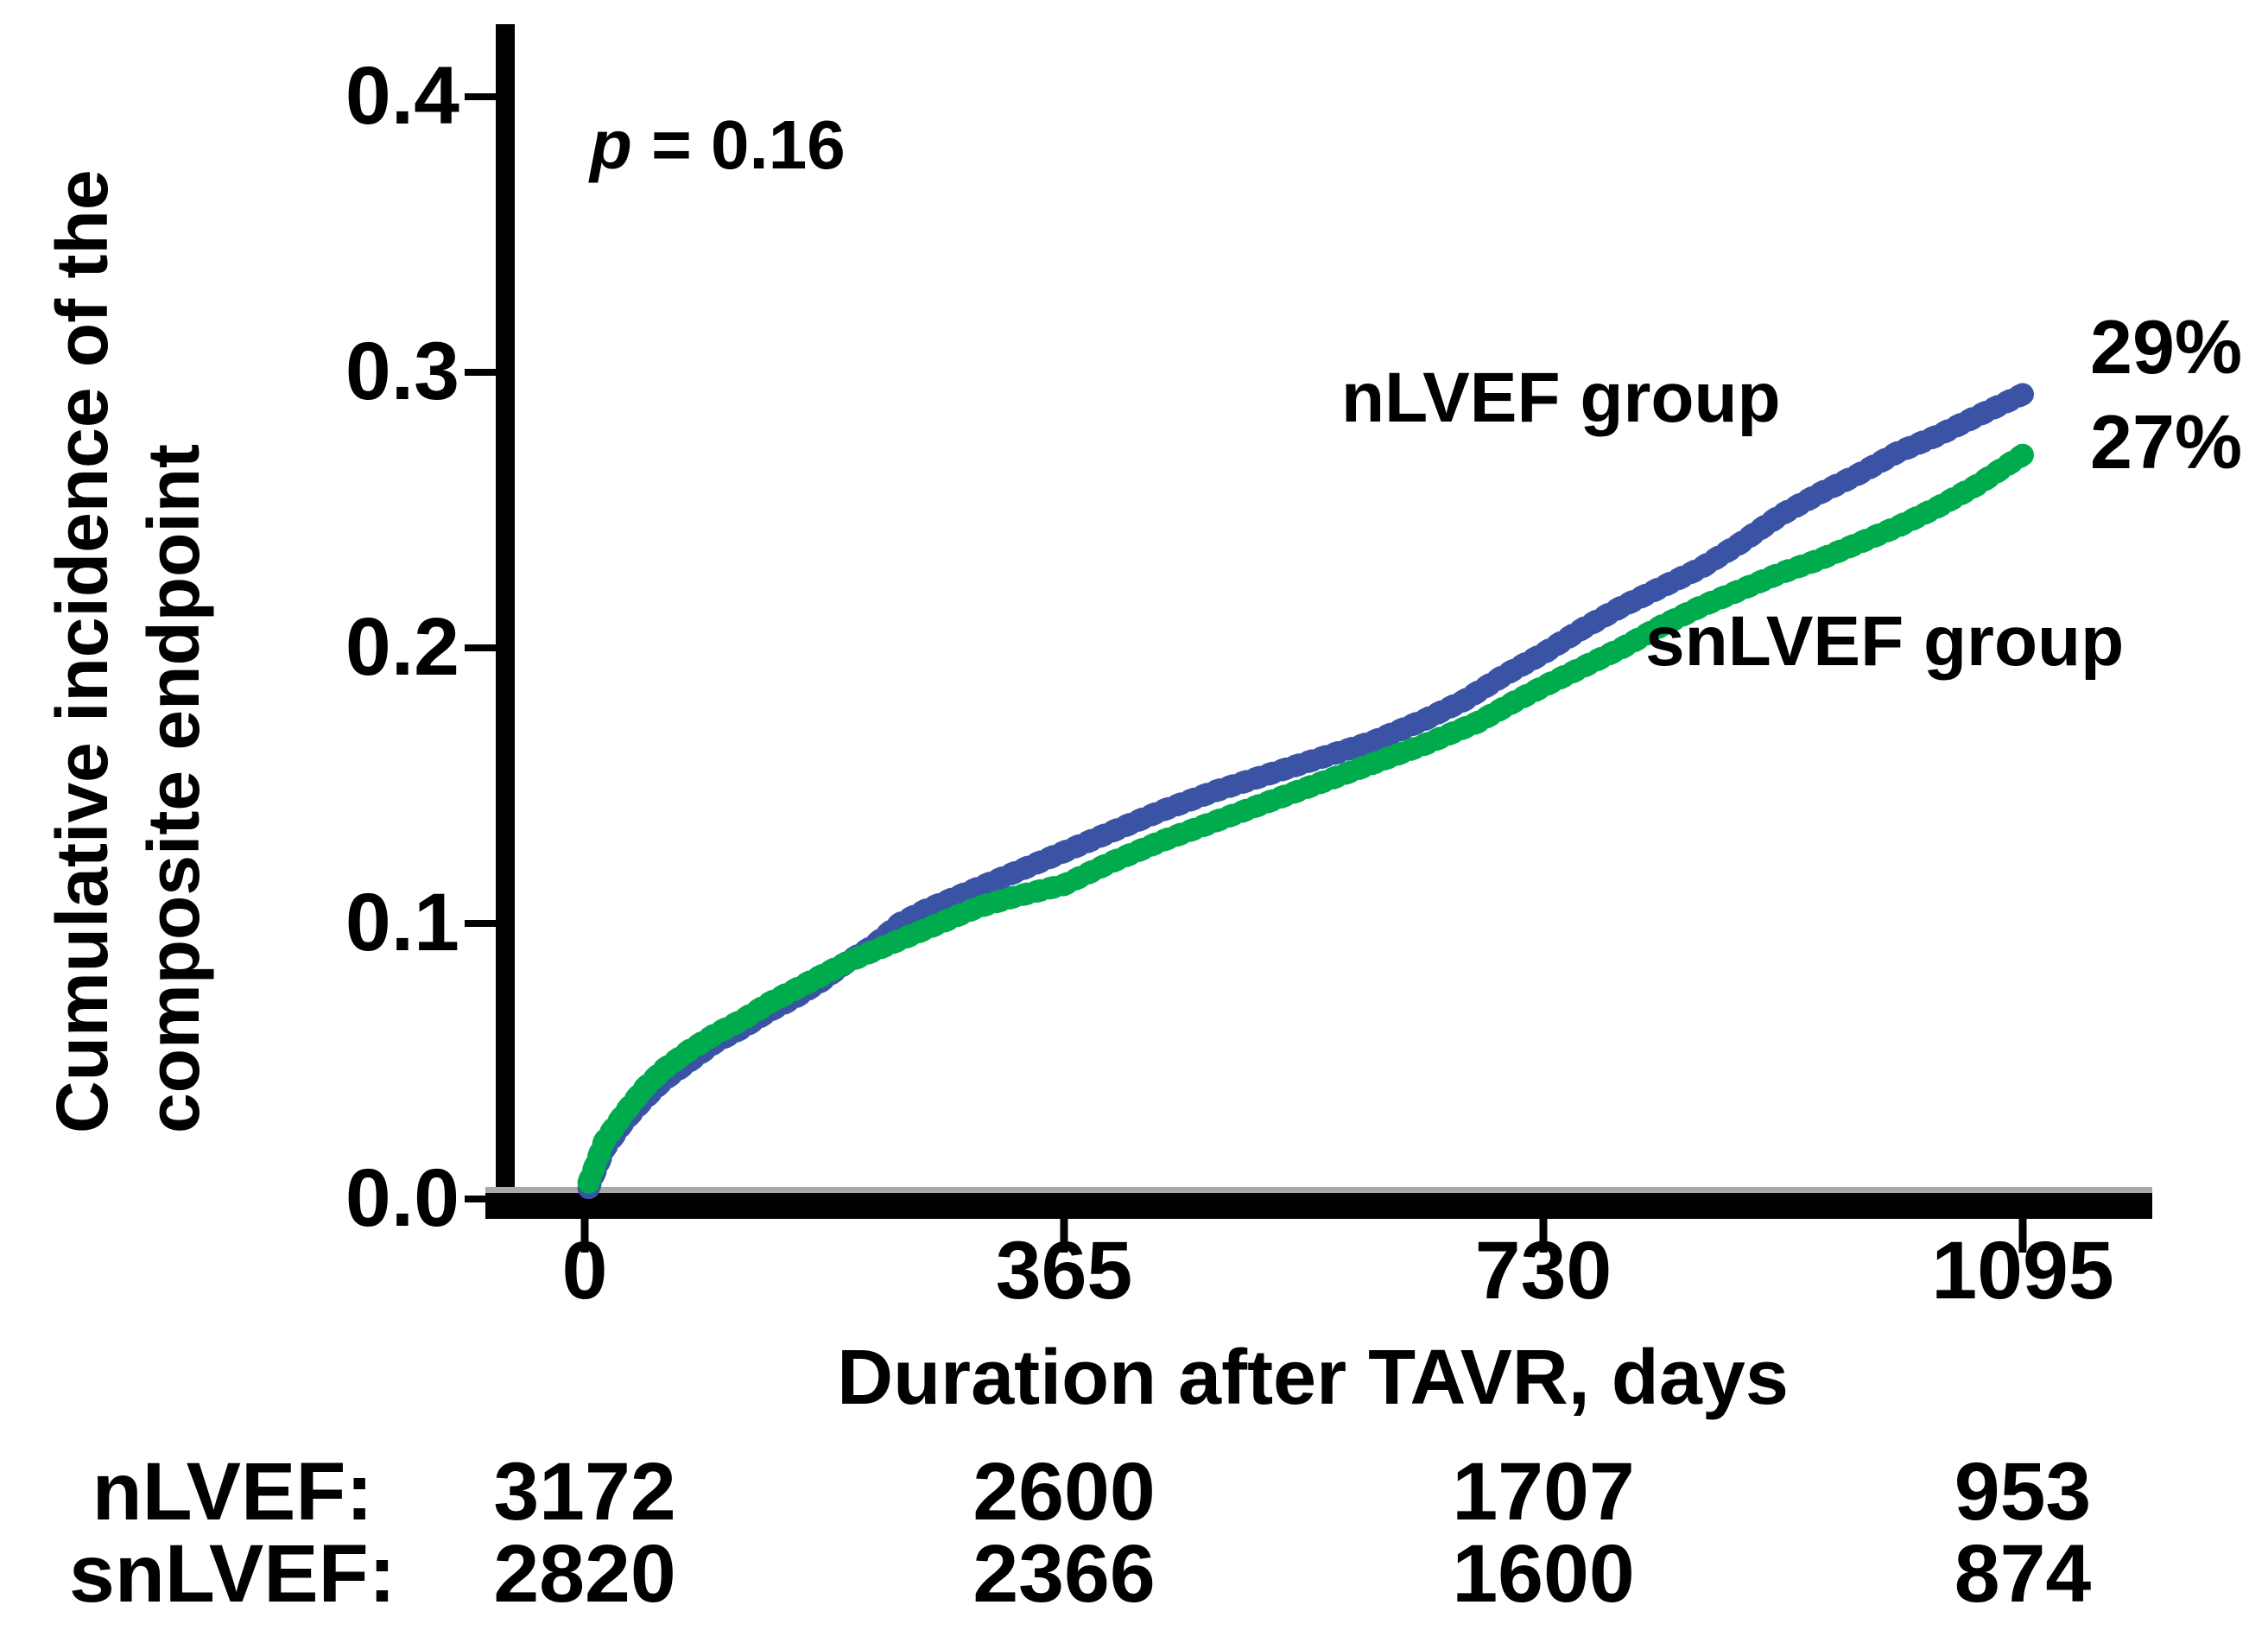 This screenshot has width=2268, height=1643. What do you see at coordinates (1318, 1206) in the screenshot?
I see `x-axis-line` at bounding box center [1318, 1206].